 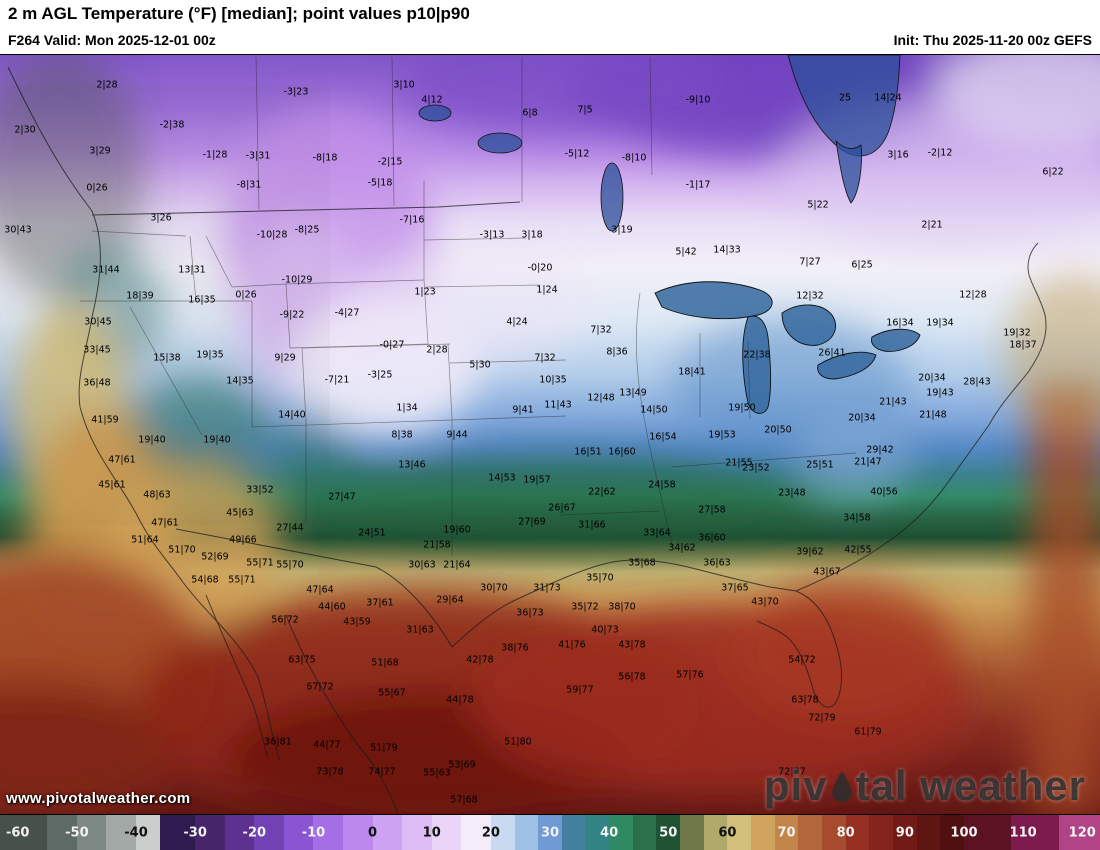 What do you see at coordinates (77, 832) in the screenshot?
I see `colorbar-tick-label: -50` at bounding box center [77, 832].